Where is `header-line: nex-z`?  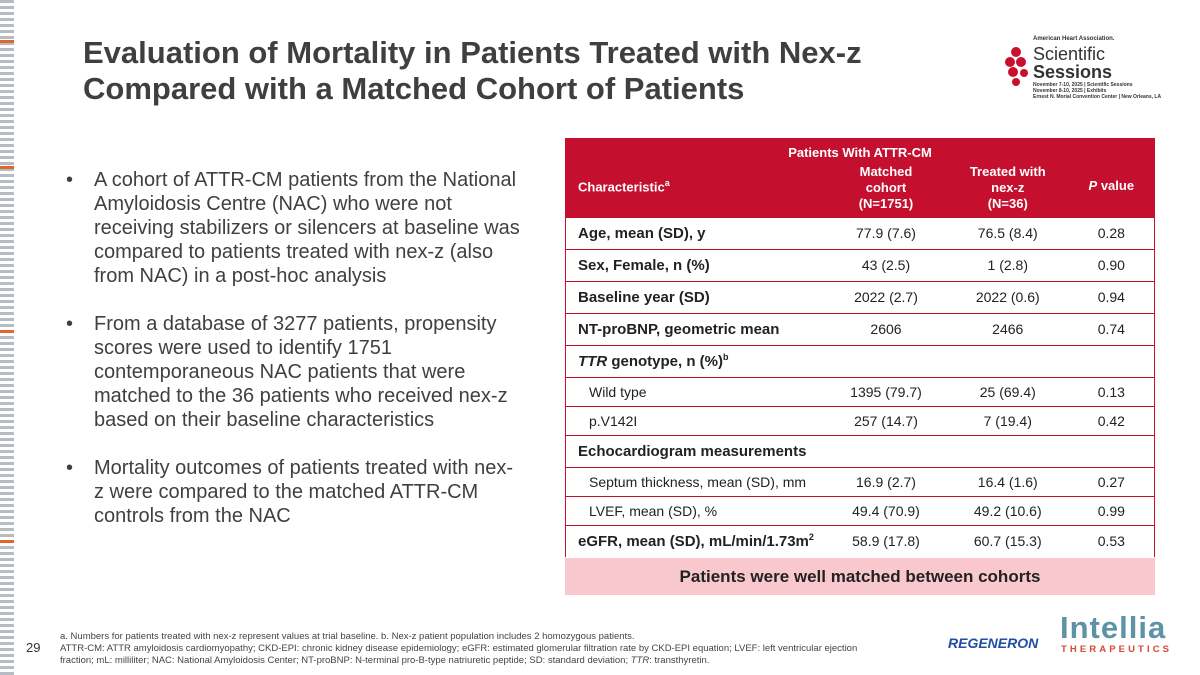
header-line: nex-z is located at coordinates (1008, 187).